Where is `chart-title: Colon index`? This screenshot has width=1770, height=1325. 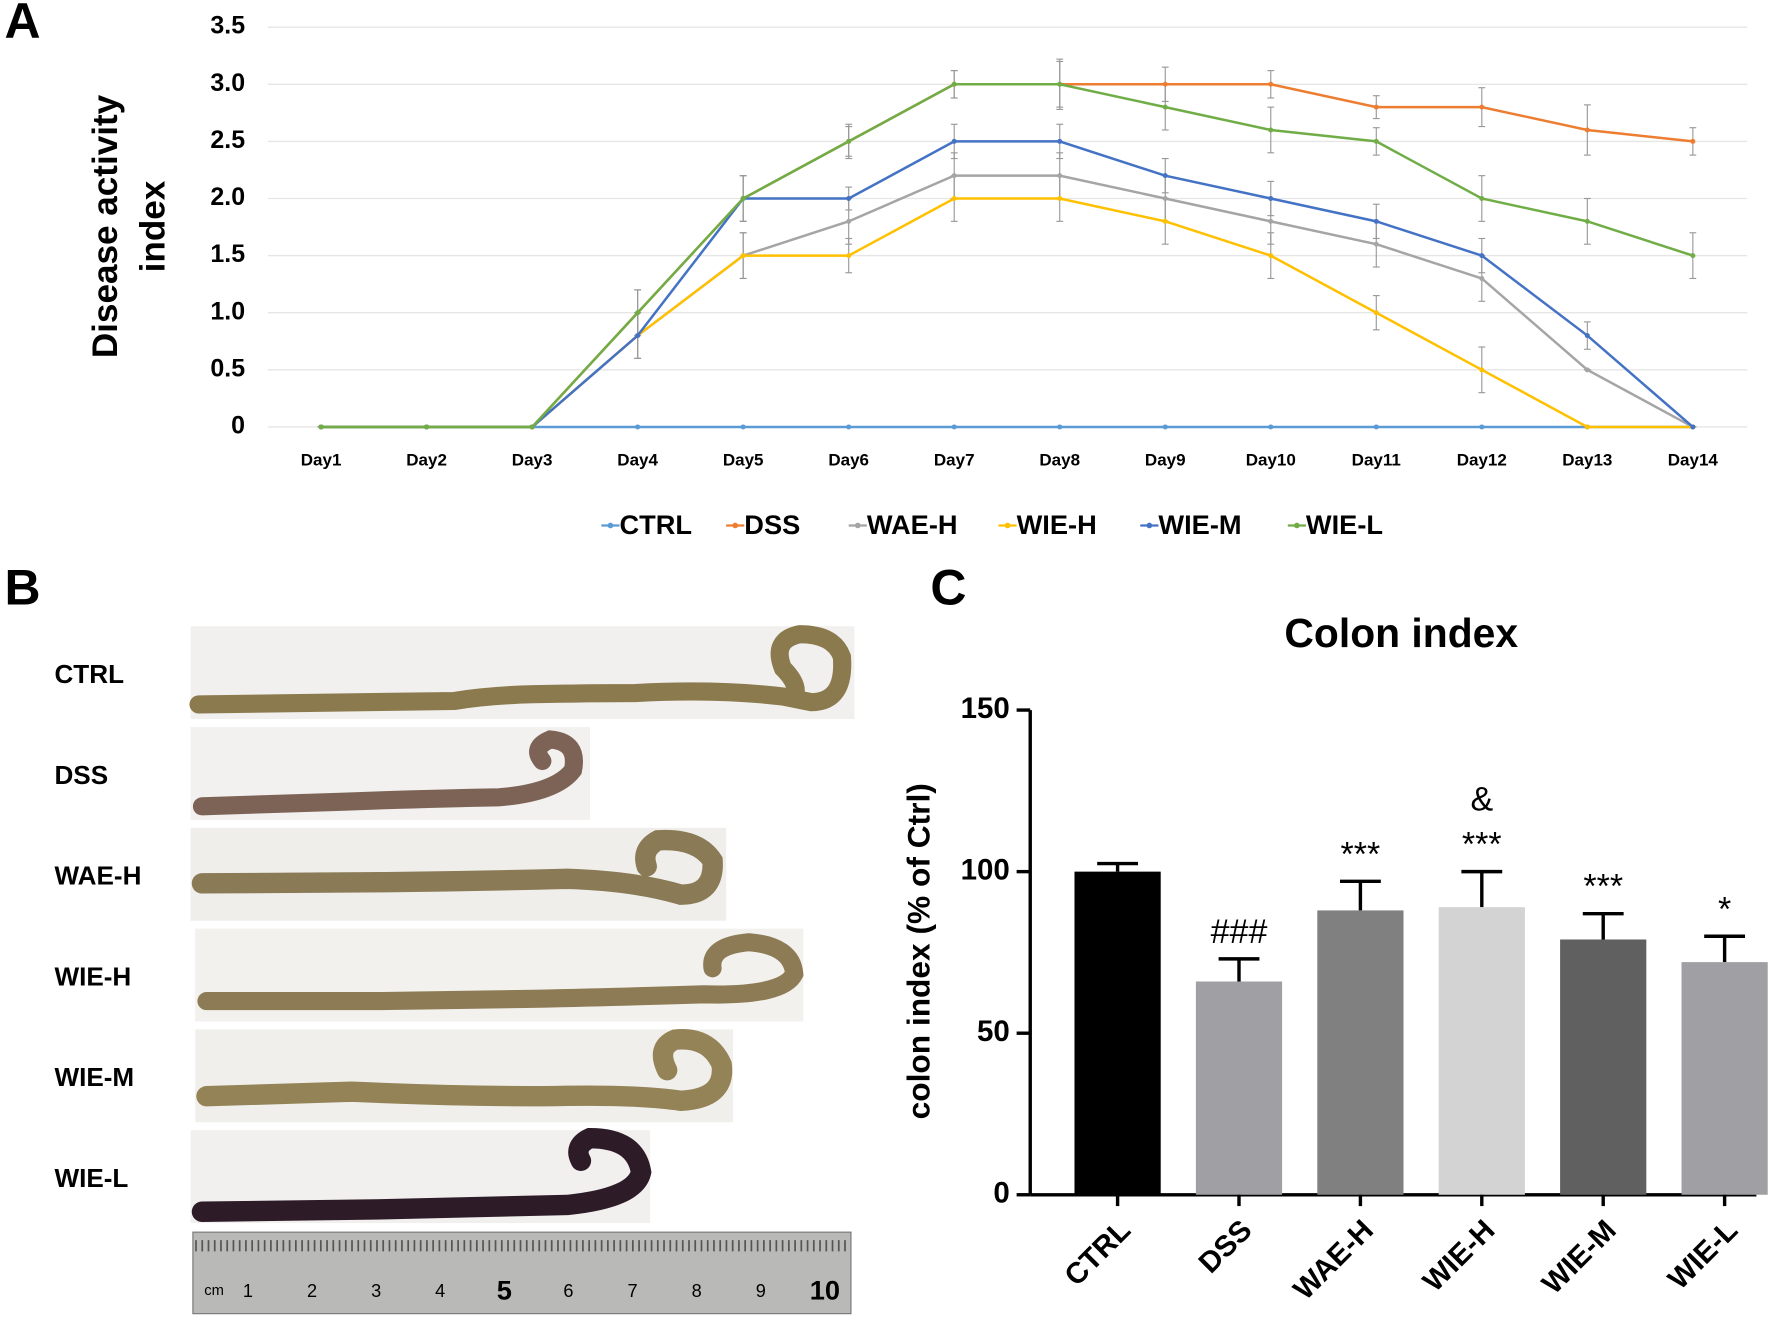
chart-title: Colon index is located at coordinates (1401, 633).